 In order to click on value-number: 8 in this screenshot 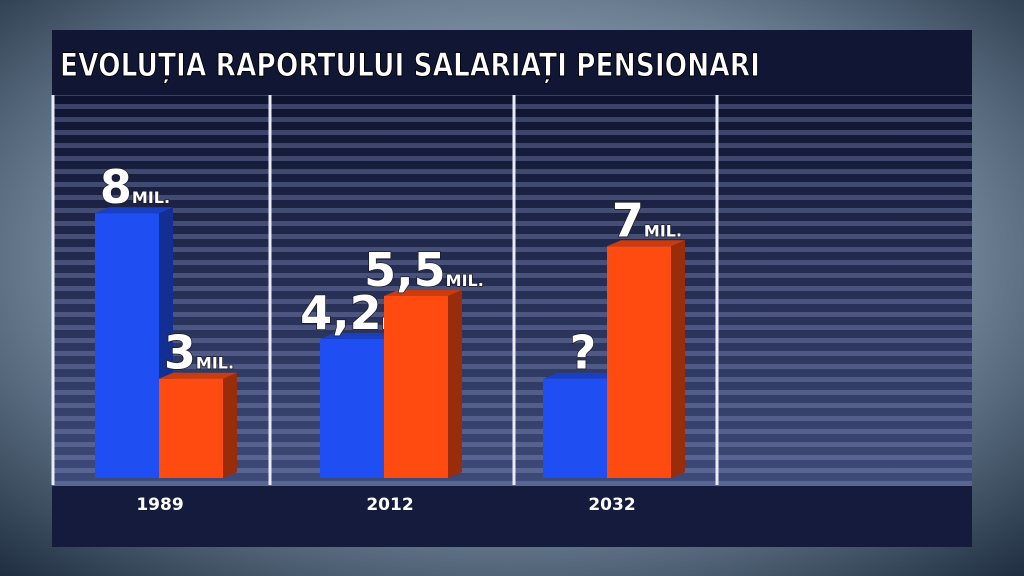, I will do `click(116, 187)`.